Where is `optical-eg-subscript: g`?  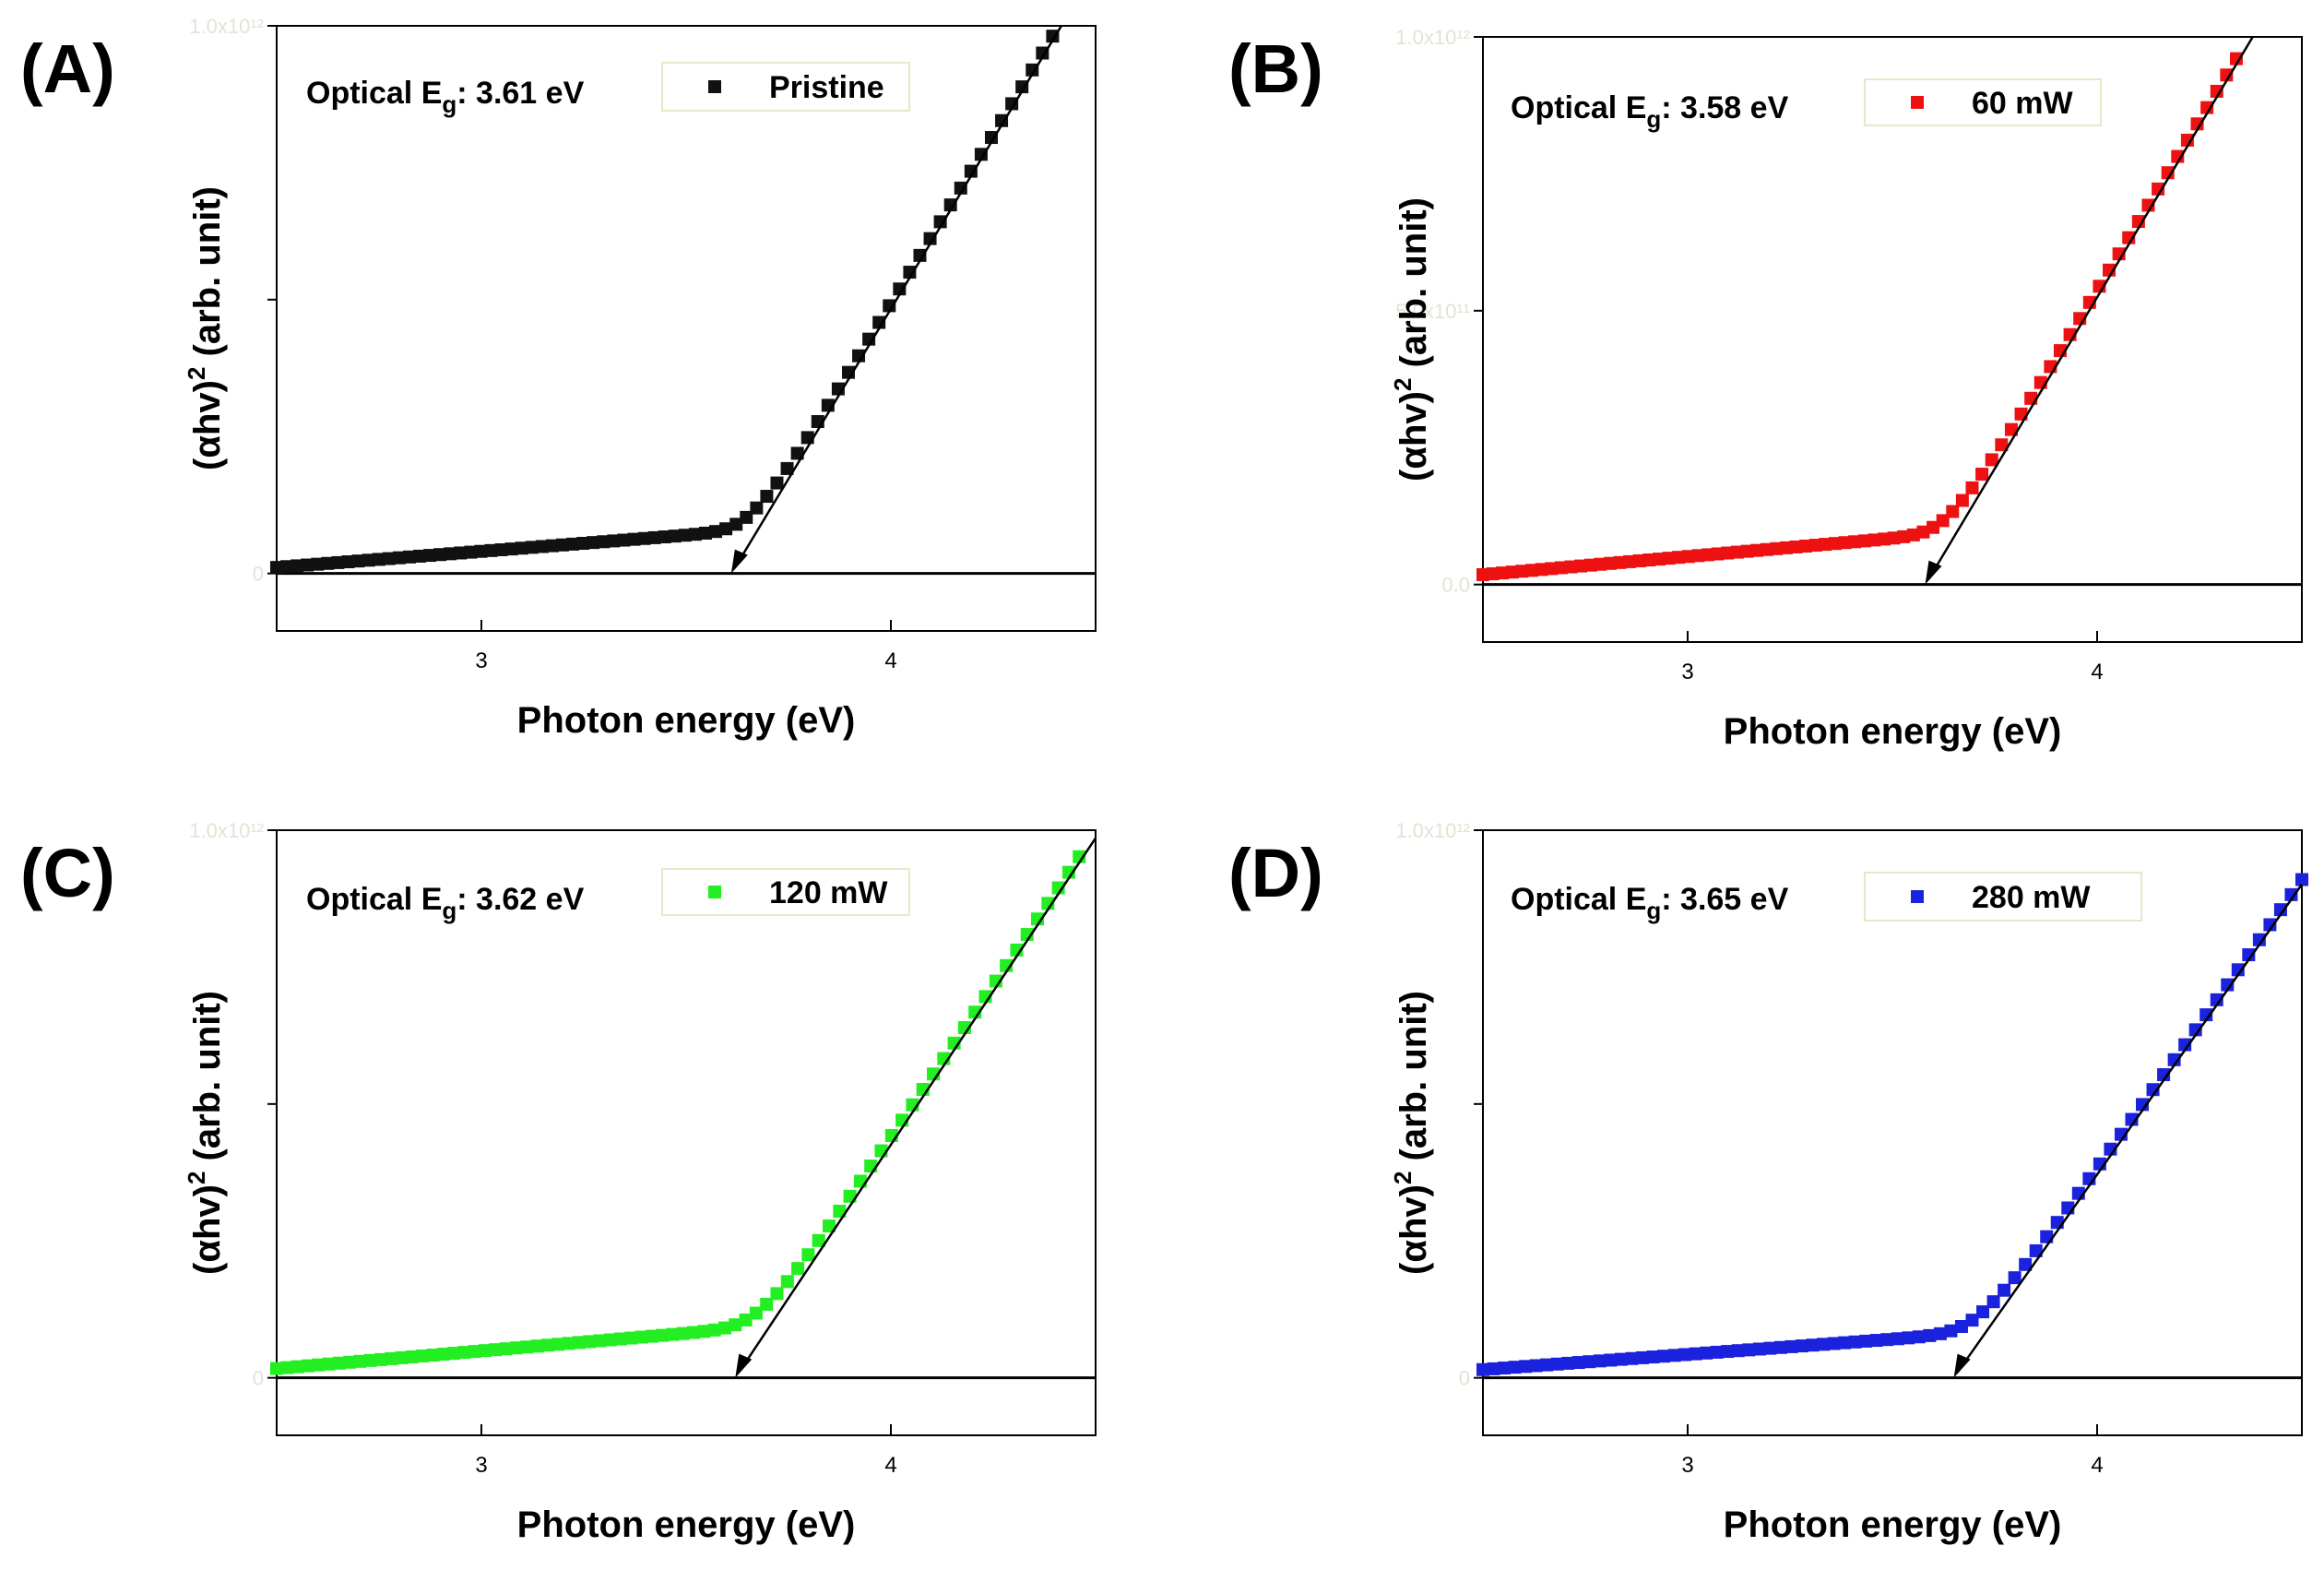 optical-eg-subscript: g is located at coordinates (449, 104).